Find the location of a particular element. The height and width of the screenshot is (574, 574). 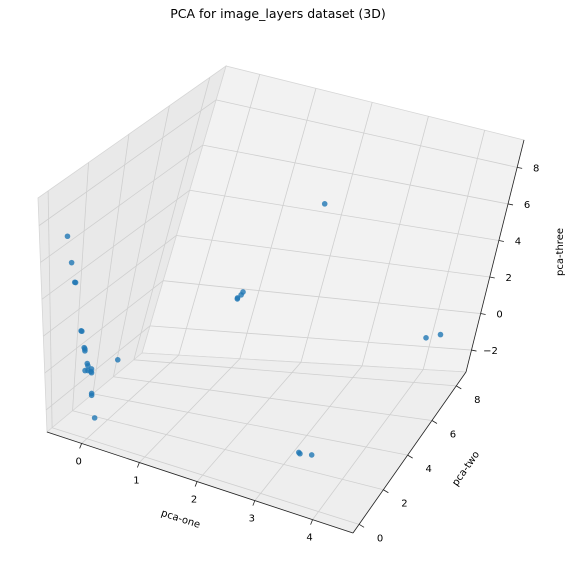

y-axis-label: pca-two is located at coordinates (466, 468).